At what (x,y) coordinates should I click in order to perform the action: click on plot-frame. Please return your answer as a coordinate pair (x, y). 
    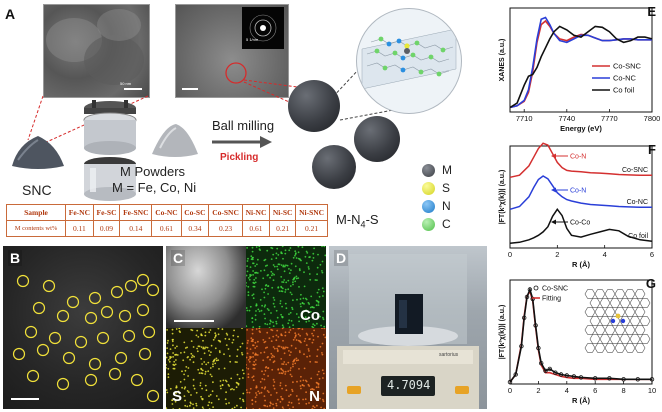
    Looking at the image, I should click on (581, 332).